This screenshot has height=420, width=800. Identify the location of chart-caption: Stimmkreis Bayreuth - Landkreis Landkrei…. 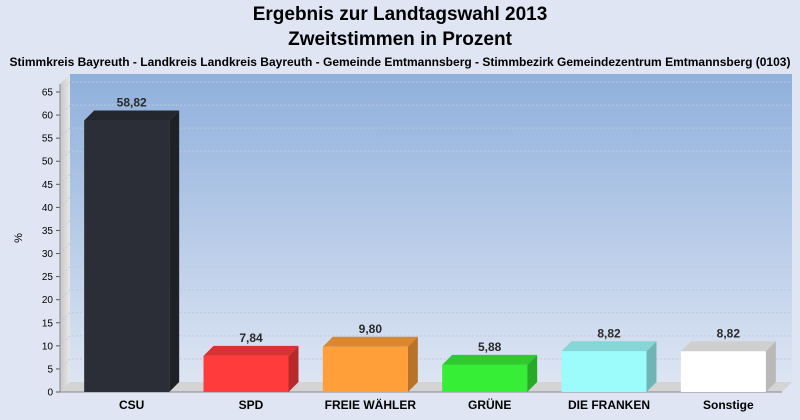
(400, 62).